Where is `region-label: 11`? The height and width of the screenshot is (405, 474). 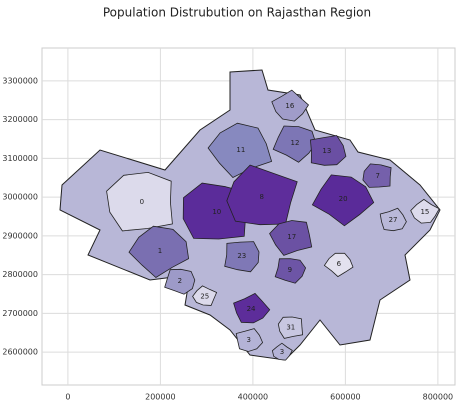 region-label: 11 is located at coordinates (240, 150).